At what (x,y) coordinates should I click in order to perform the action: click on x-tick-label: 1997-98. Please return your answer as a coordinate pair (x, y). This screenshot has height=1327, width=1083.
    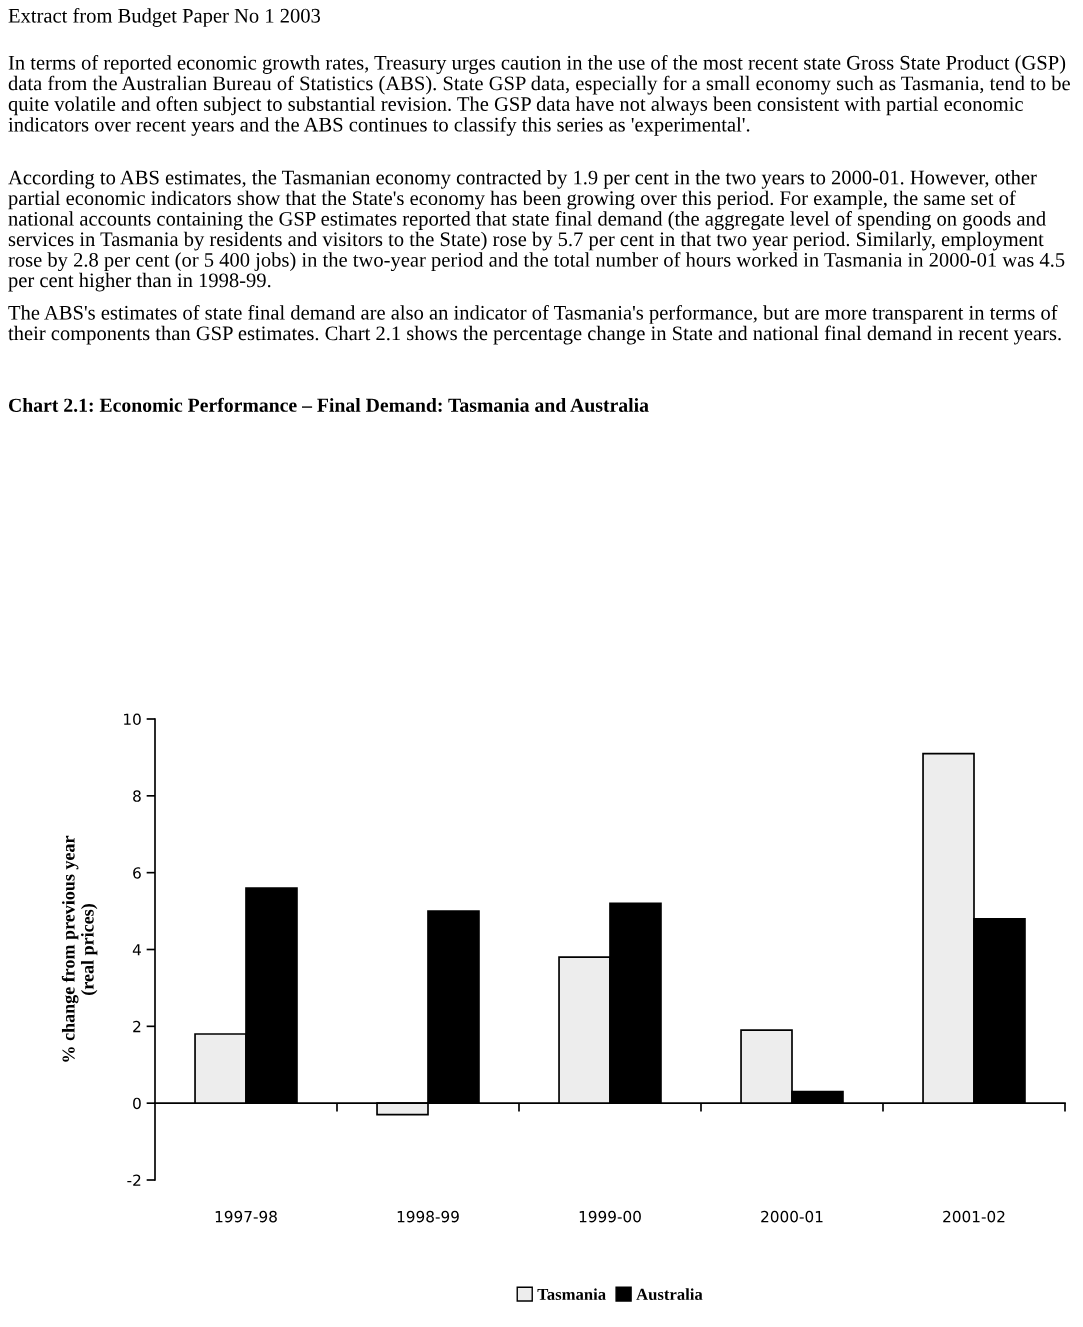
    Looking at the image, I should click on (246, 1216).